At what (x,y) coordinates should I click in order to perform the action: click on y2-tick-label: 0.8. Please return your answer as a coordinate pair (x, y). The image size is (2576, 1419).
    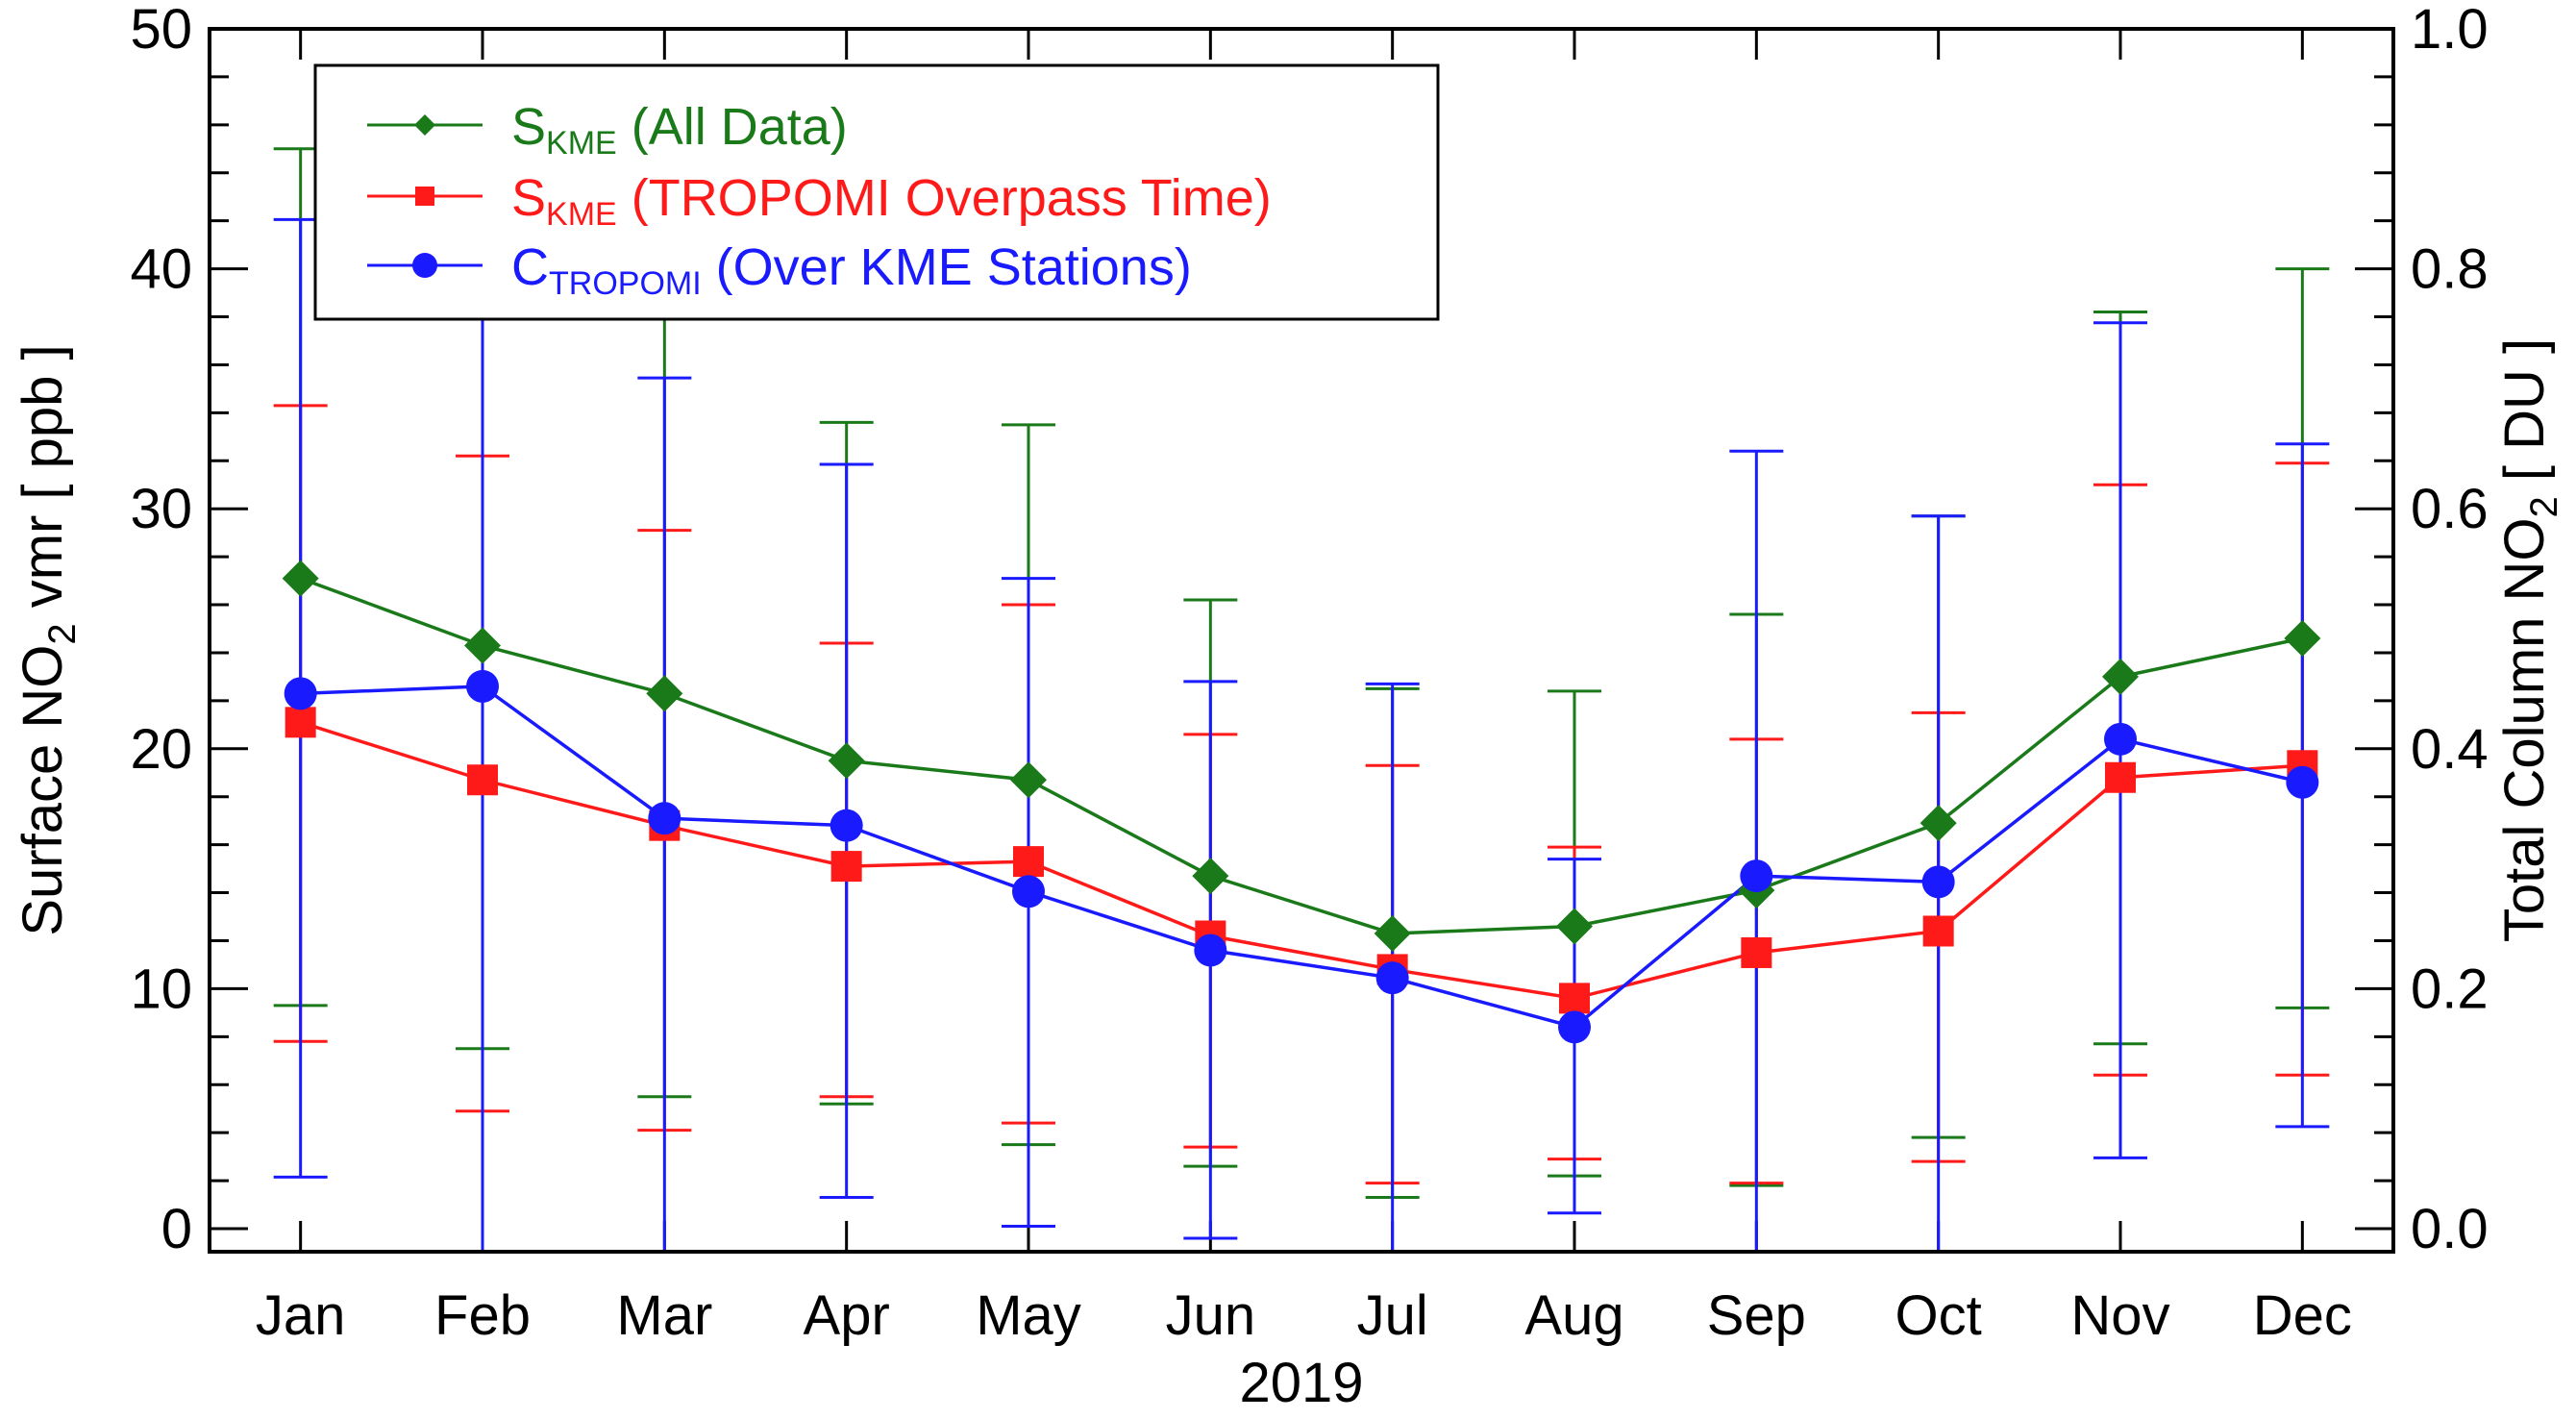
    Looking at the image, I should click on (2450, 269).